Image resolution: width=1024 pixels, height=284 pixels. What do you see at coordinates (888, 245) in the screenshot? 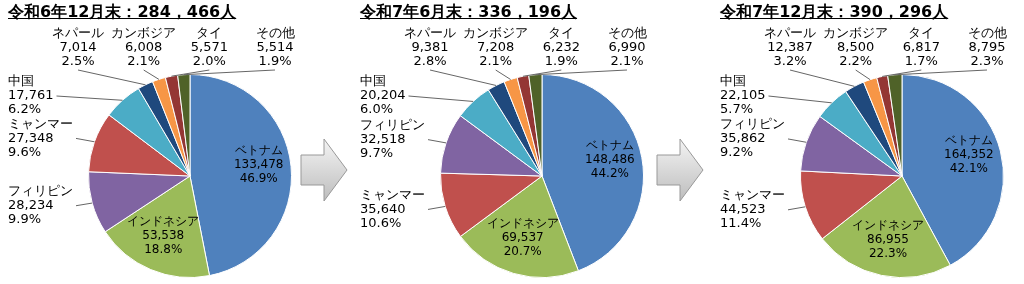
I see `data-label: 86,955 22.3%` at bounding box center [888, 245].